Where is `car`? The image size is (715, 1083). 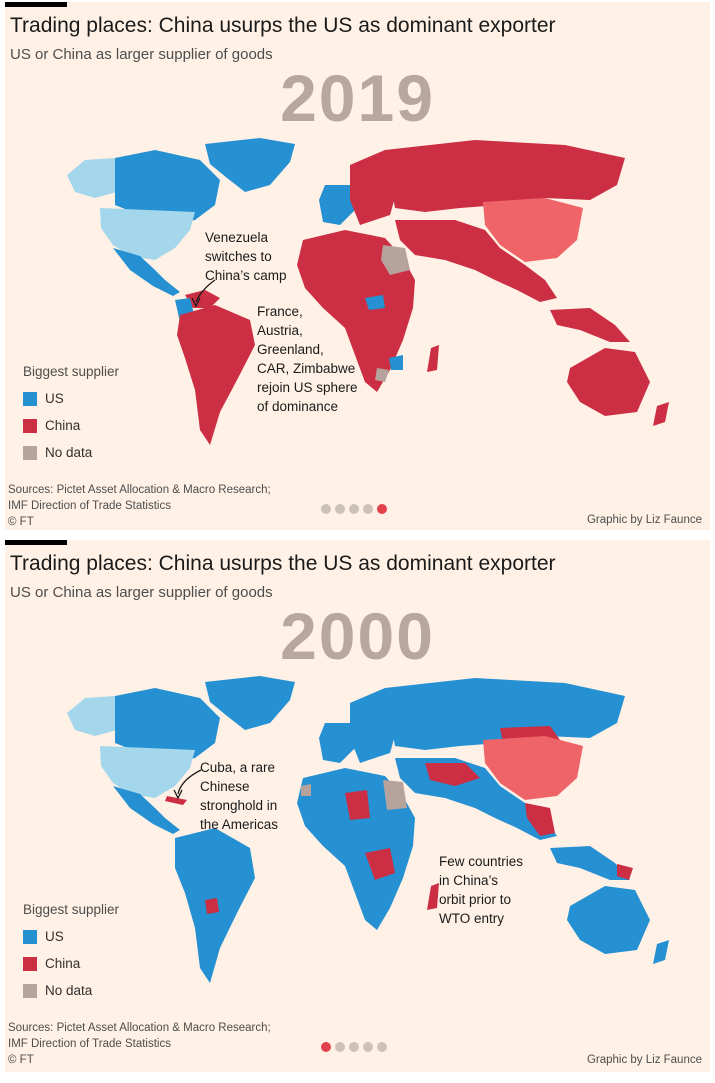
car is located at coordinates (375, 302).